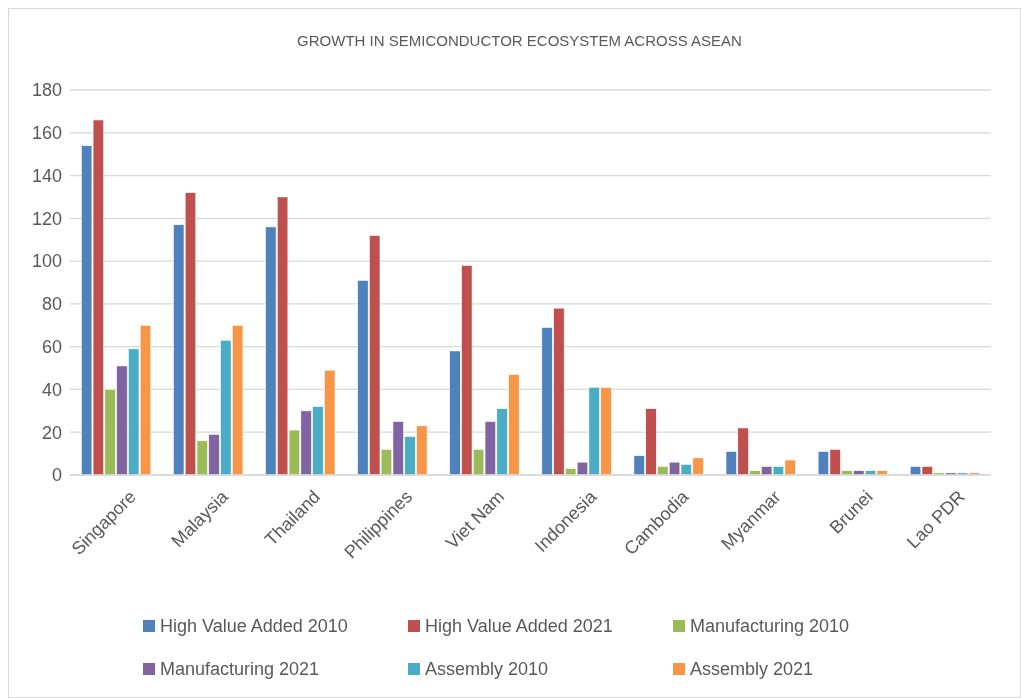  I want to click on legend-label: High Value Added 2021, so click(519, 626).